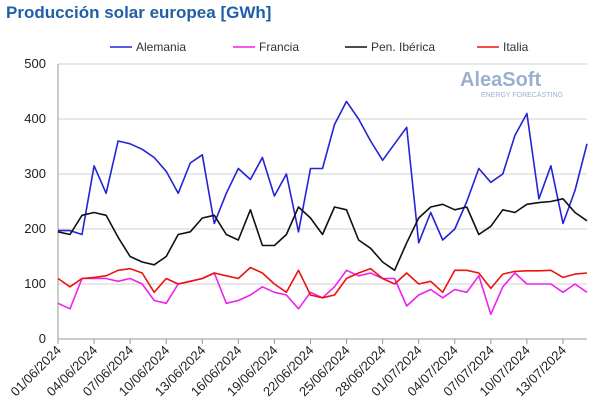 This screenshot has height=418, width=600. What do you see at coordinates (138, 12) in the screenshot?
I see `chart-title: Producción solar europea [GWh]` at bounding box center [138, 12].